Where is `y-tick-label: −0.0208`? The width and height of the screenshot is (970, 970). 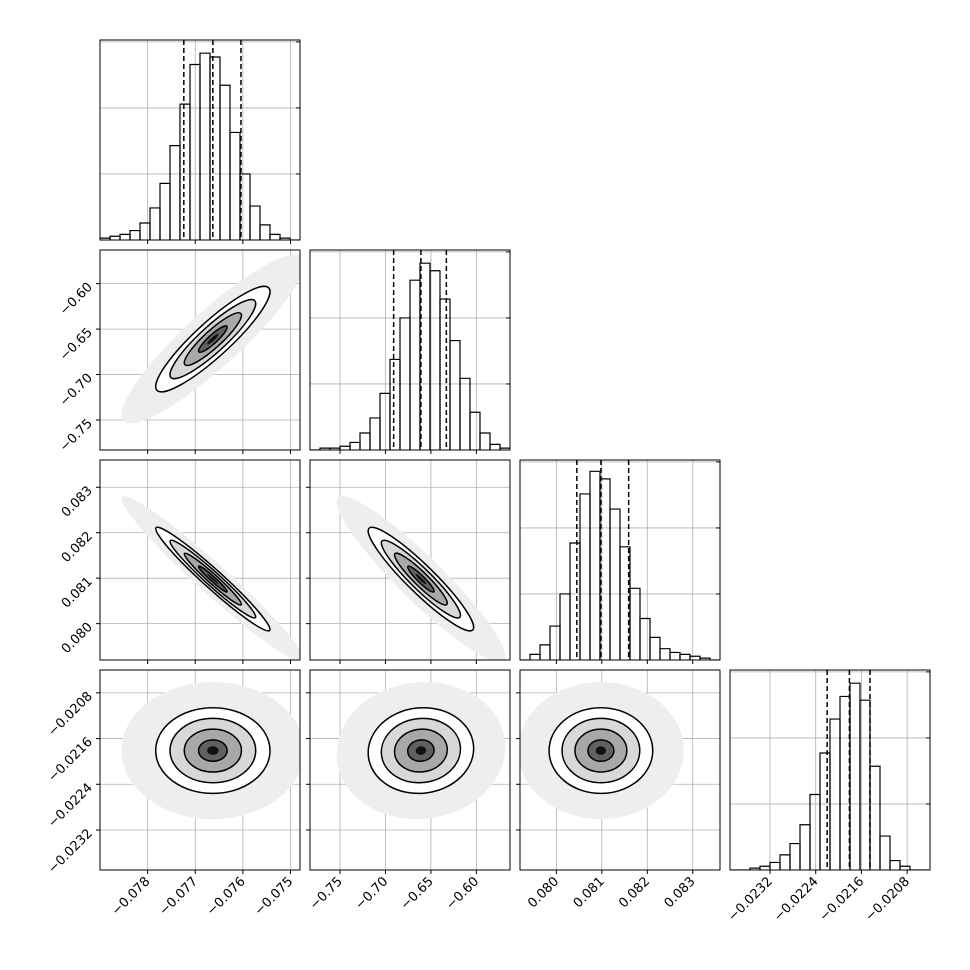
y-tick-label: −0.0208 is located at coordinates (70, 714).